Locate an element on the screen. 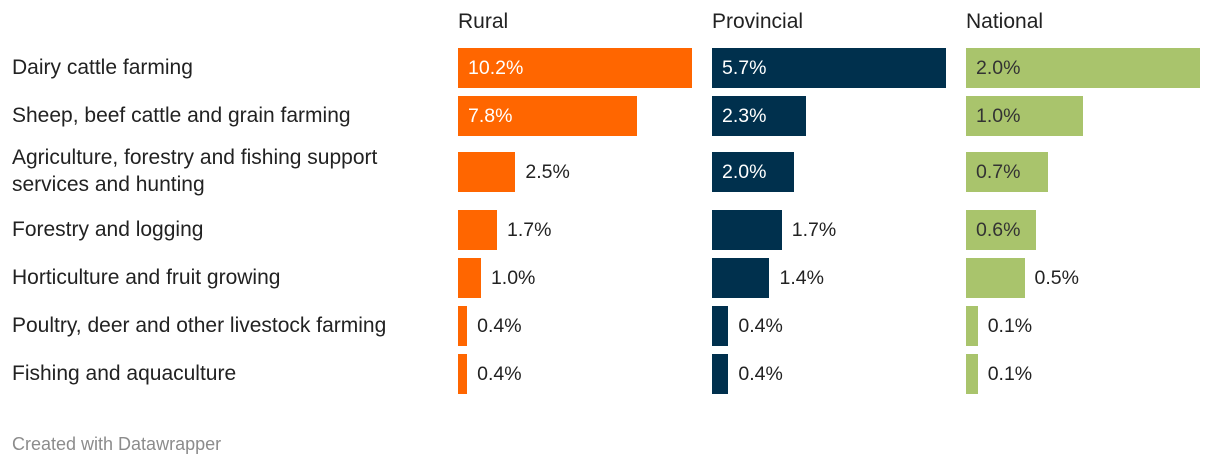 Image resolution: width=1220 pixels, height=470 pixels. value-label-national-agriculture-forestry-and-fishing-support-services-and-hunting: 0.7% is located at coordinates (998, 172).